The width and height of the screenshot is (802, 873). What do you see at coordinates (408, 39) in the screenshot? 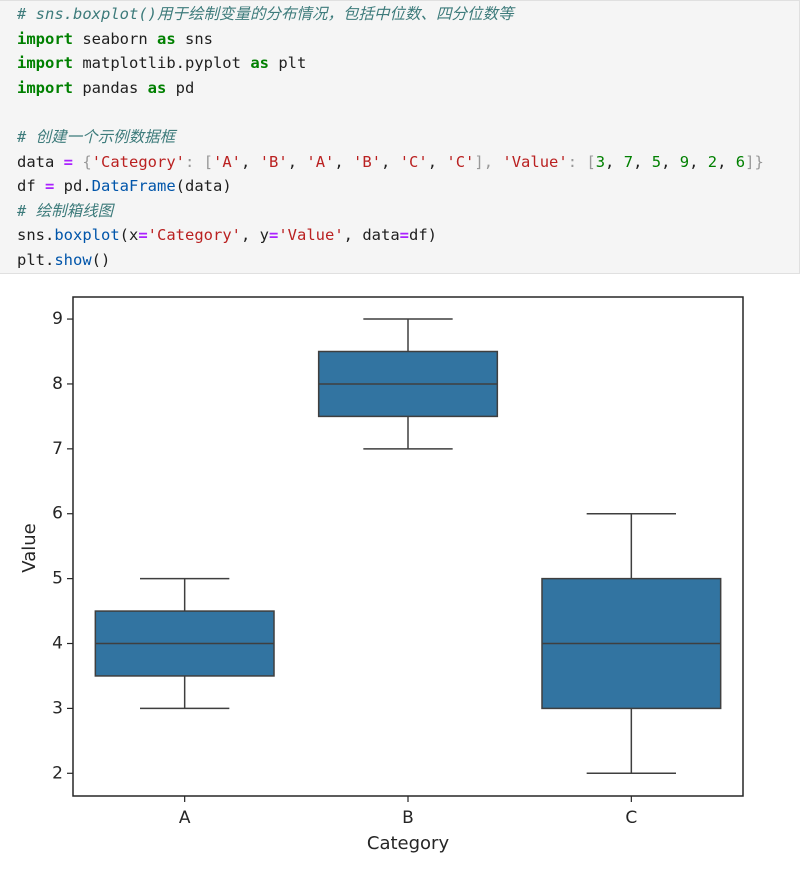
I see `code-line: import seaborn as sns` at bounding box center [408, 39].